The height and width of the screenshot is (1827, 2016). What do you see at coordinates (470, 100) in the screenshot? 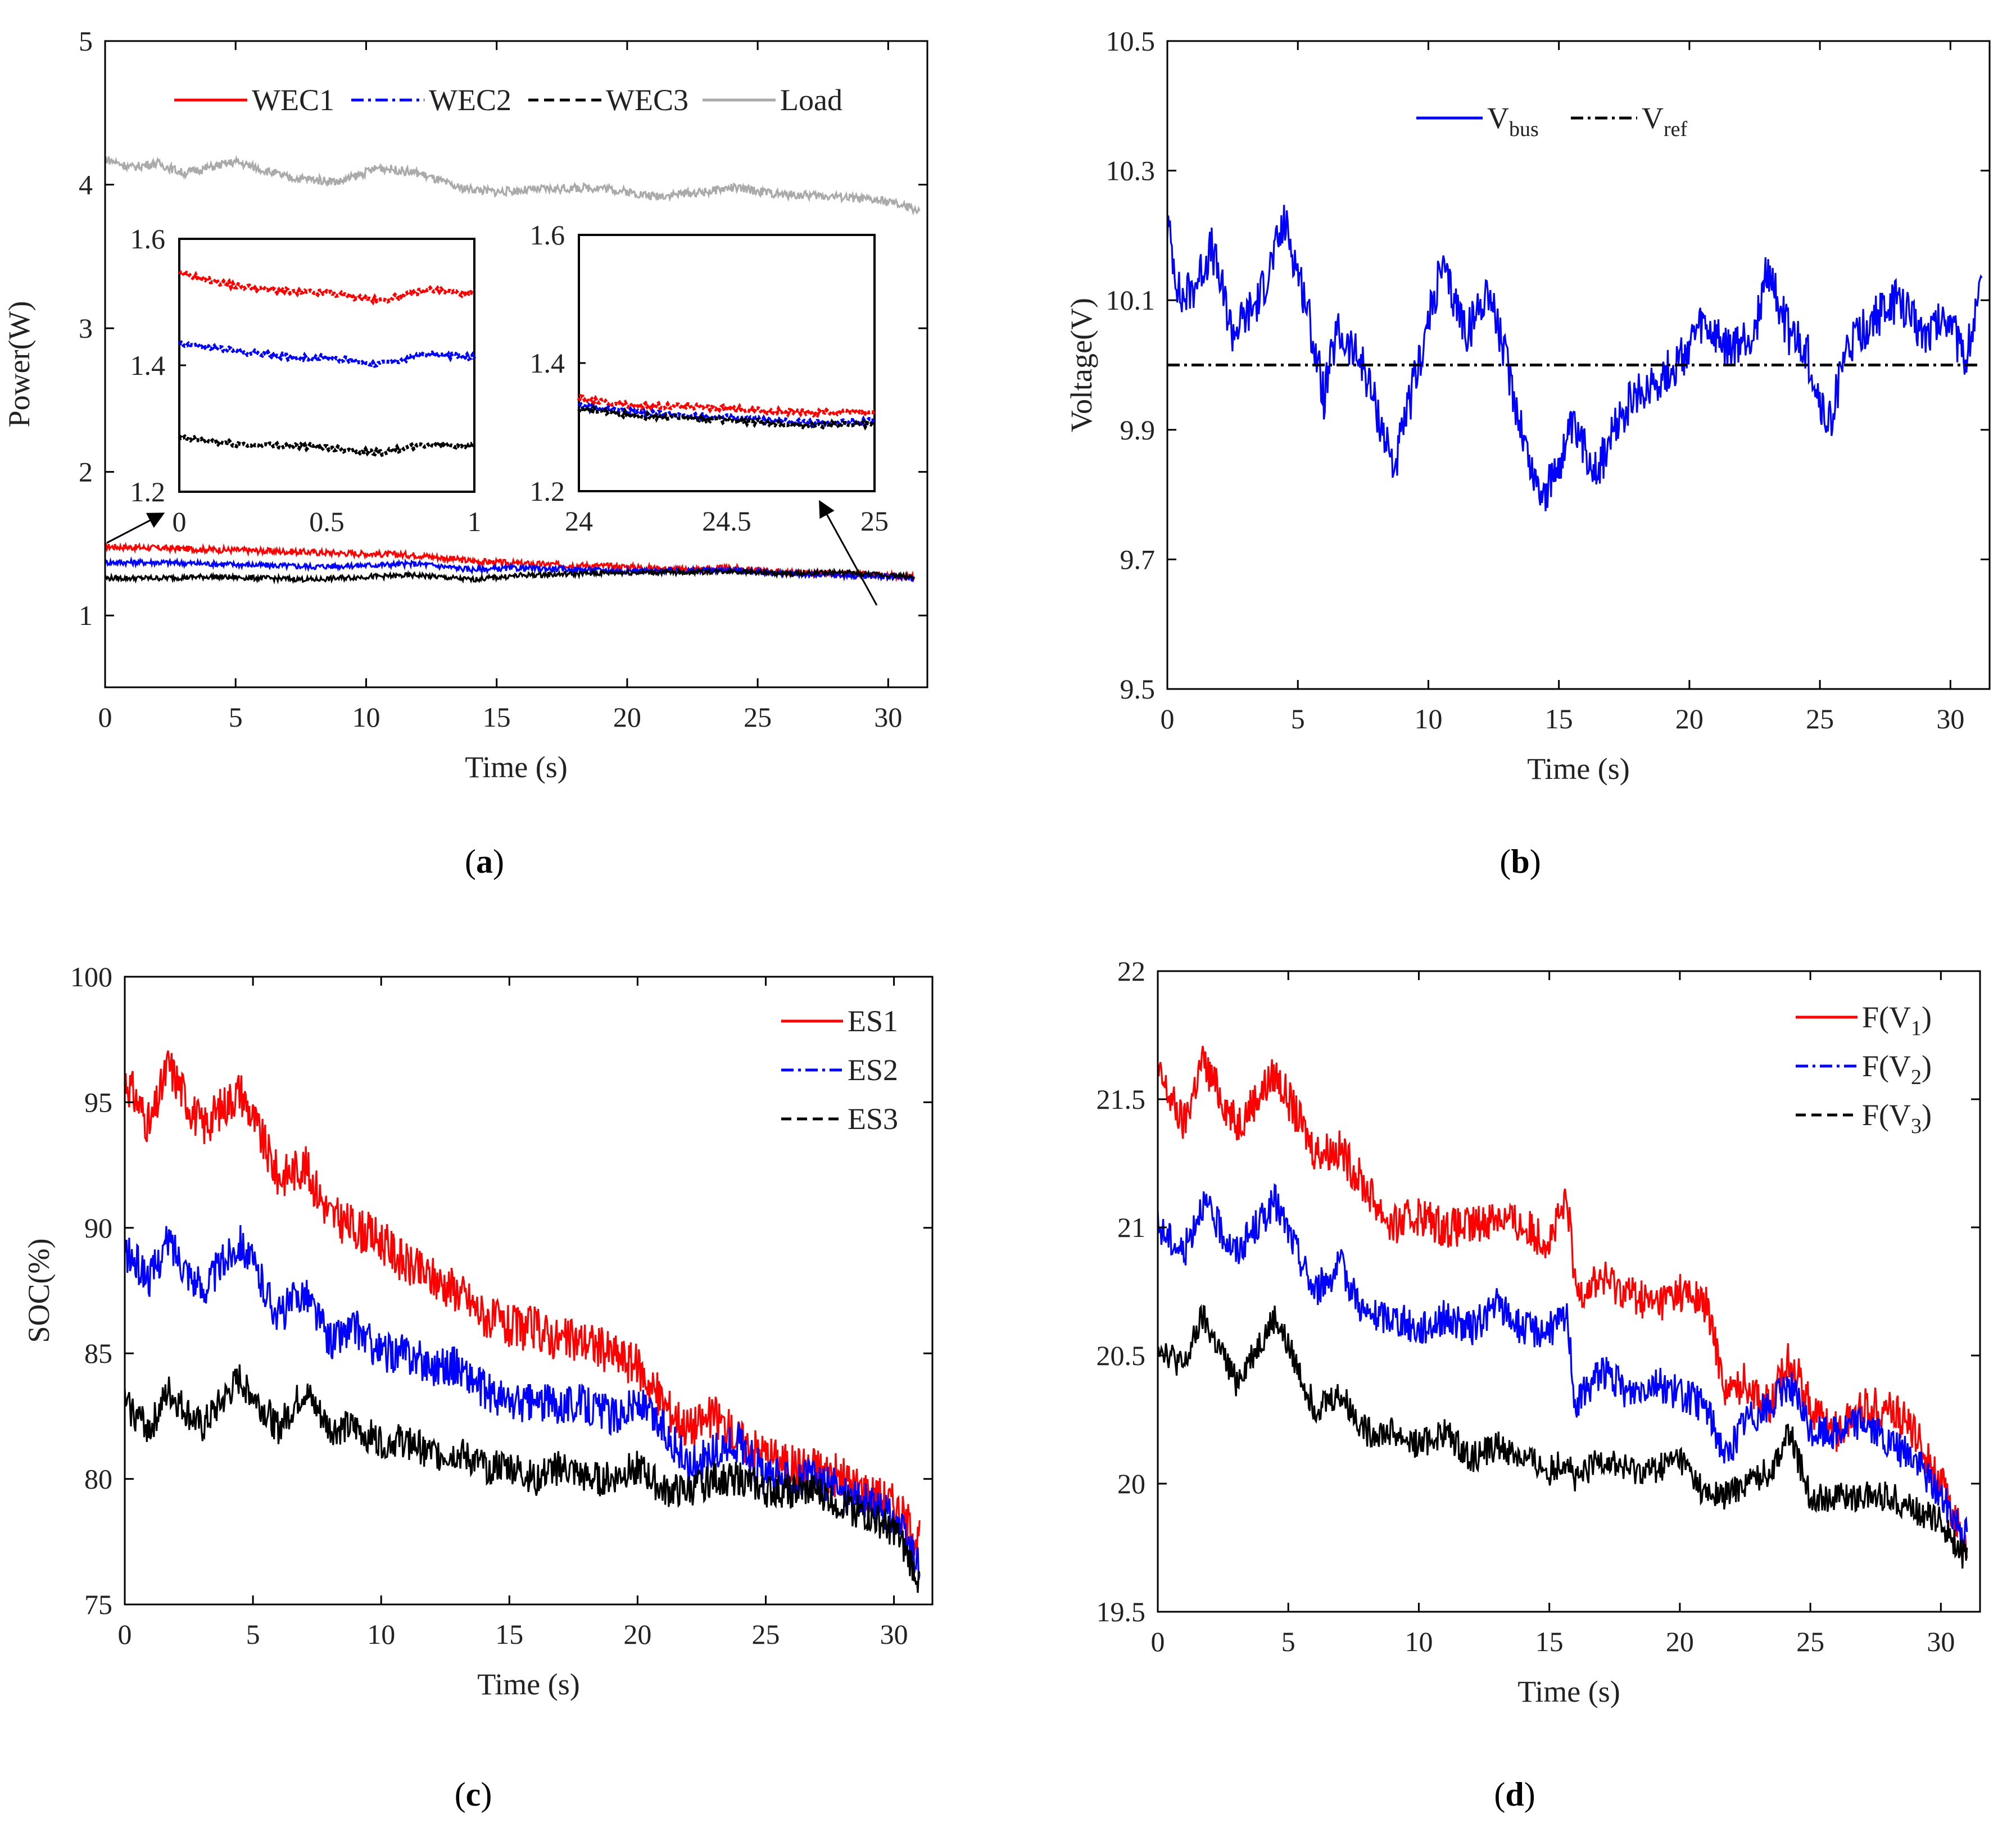
I see `legend-label: WEC2` at bounding box center [470, 100].